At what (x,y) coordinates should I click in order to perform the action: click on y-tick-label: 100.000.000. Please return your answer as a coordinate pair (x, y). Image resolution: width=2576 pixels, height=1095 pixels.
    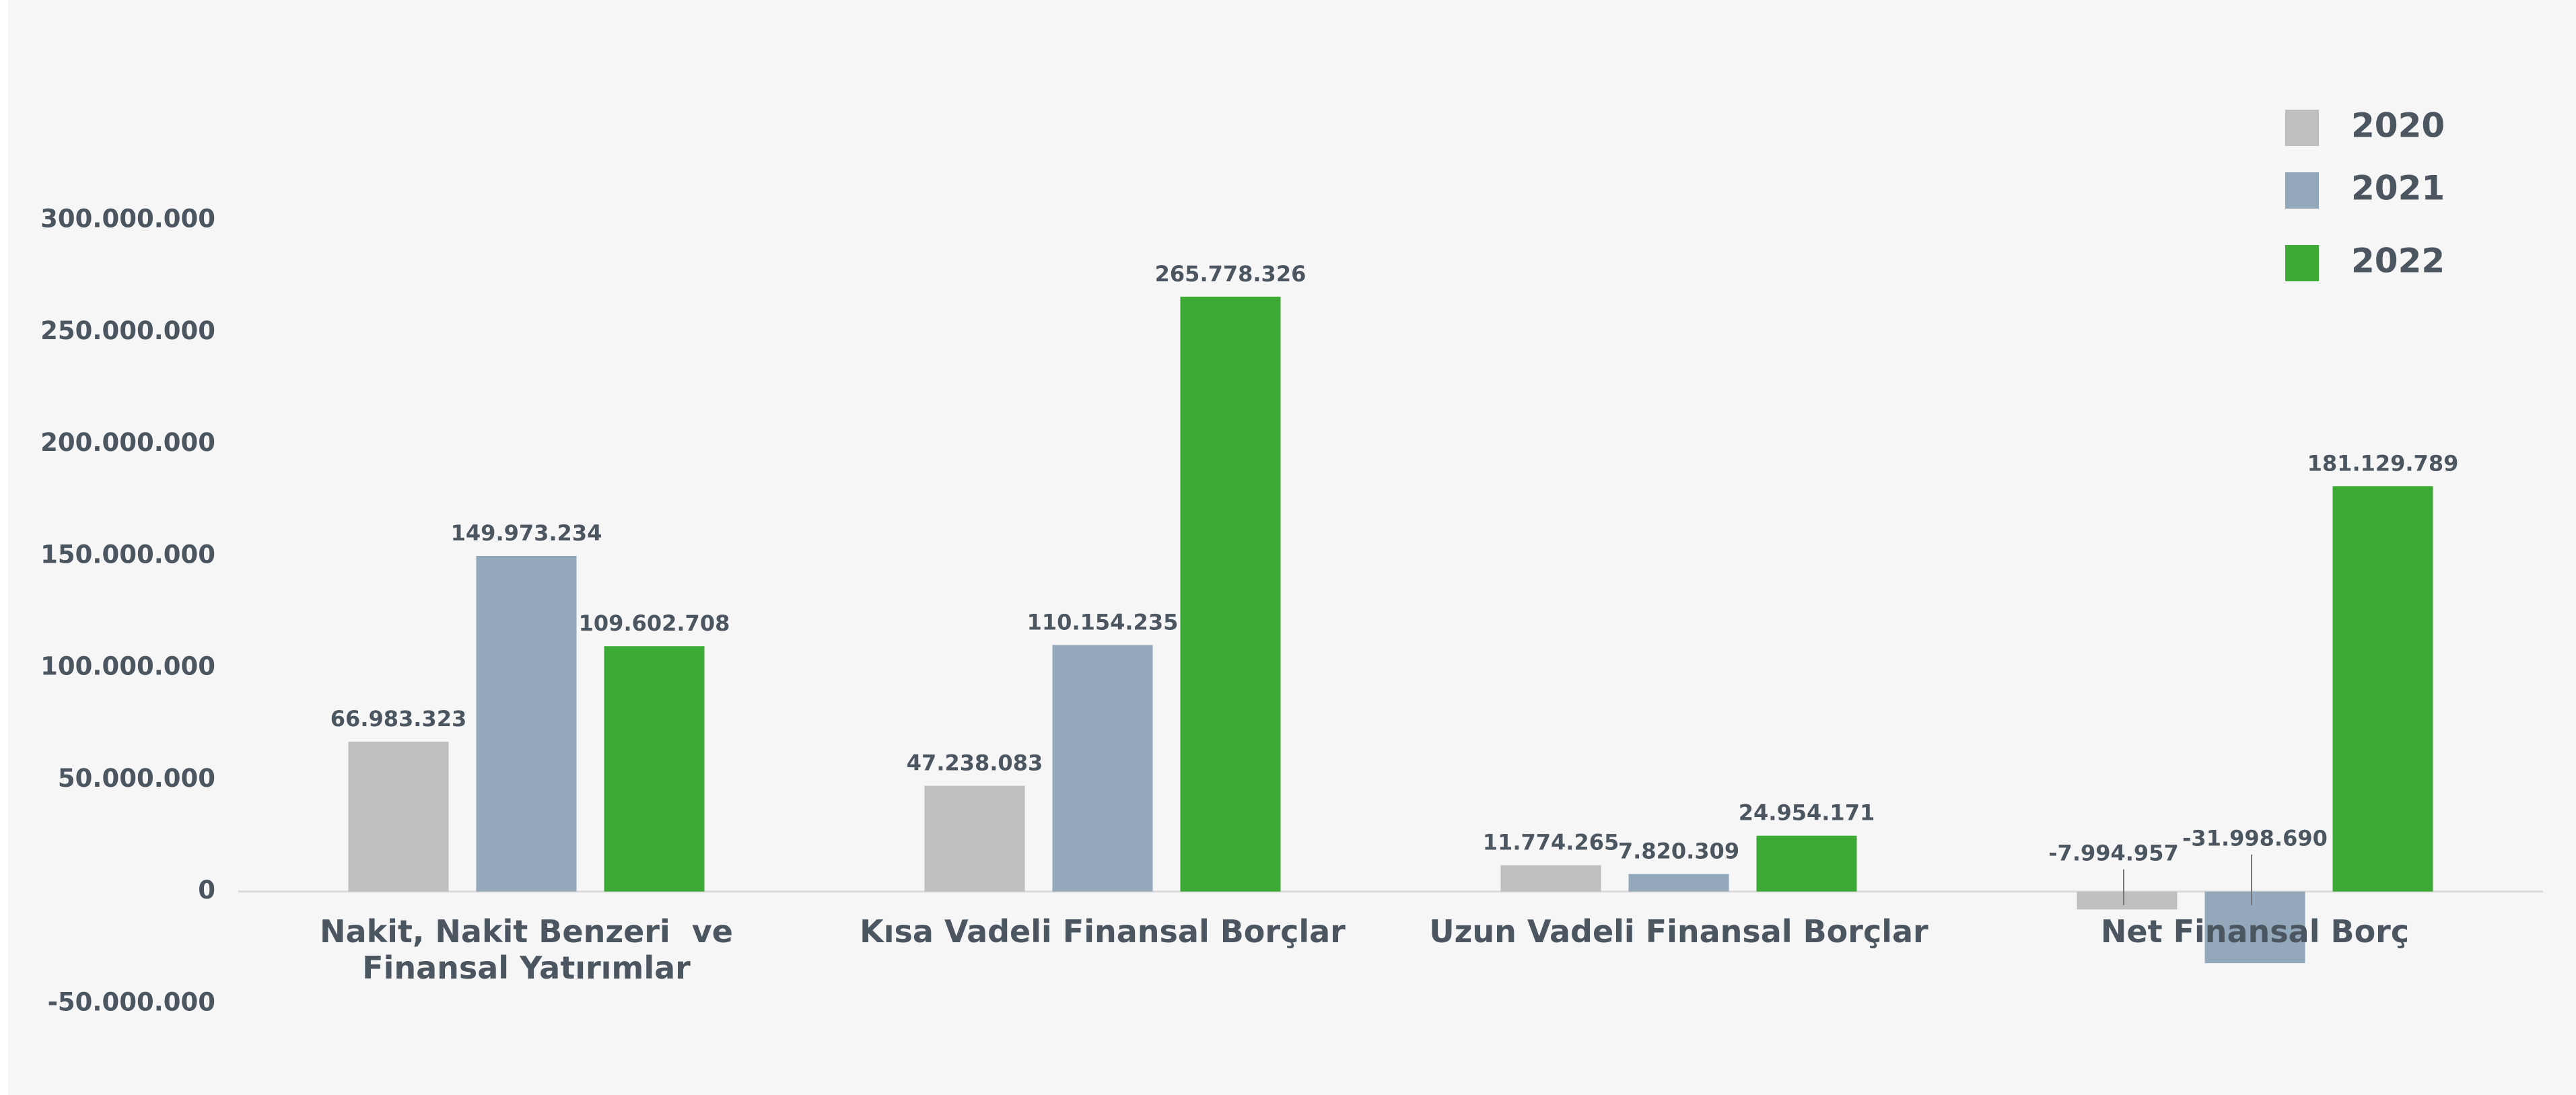
    Looking at the image, I should click on (127, 666).